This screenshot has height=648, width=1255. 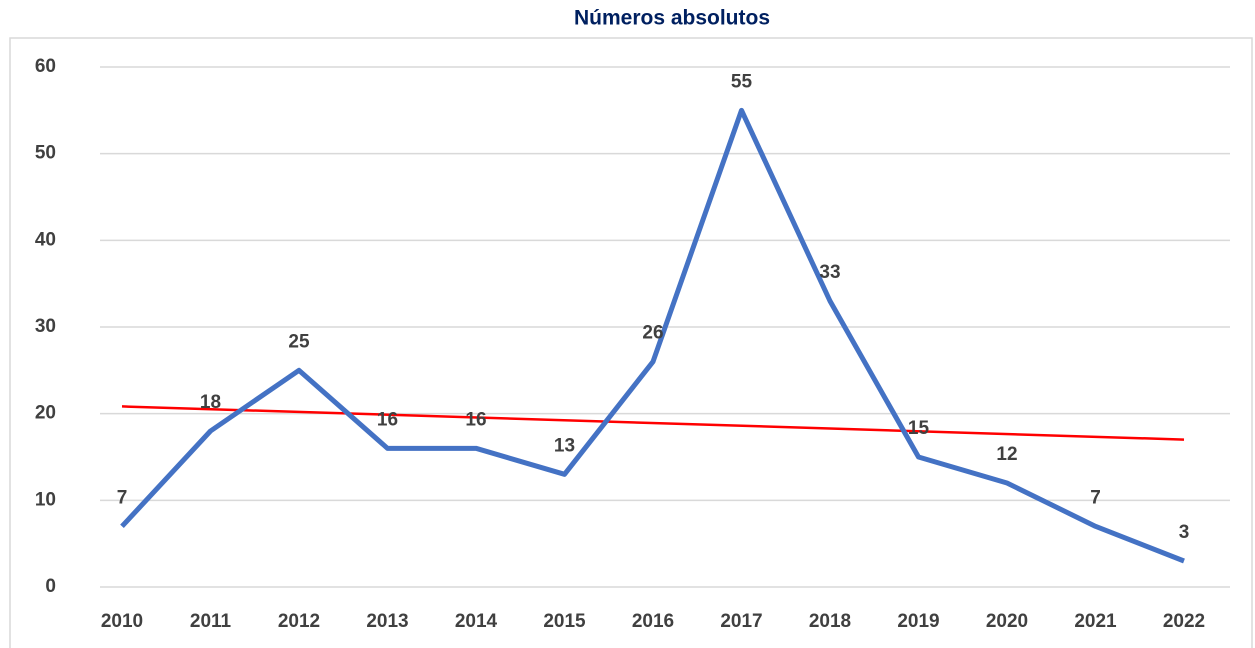 I want to click on x-tick-label: 2013, so click(x=387, y=621).